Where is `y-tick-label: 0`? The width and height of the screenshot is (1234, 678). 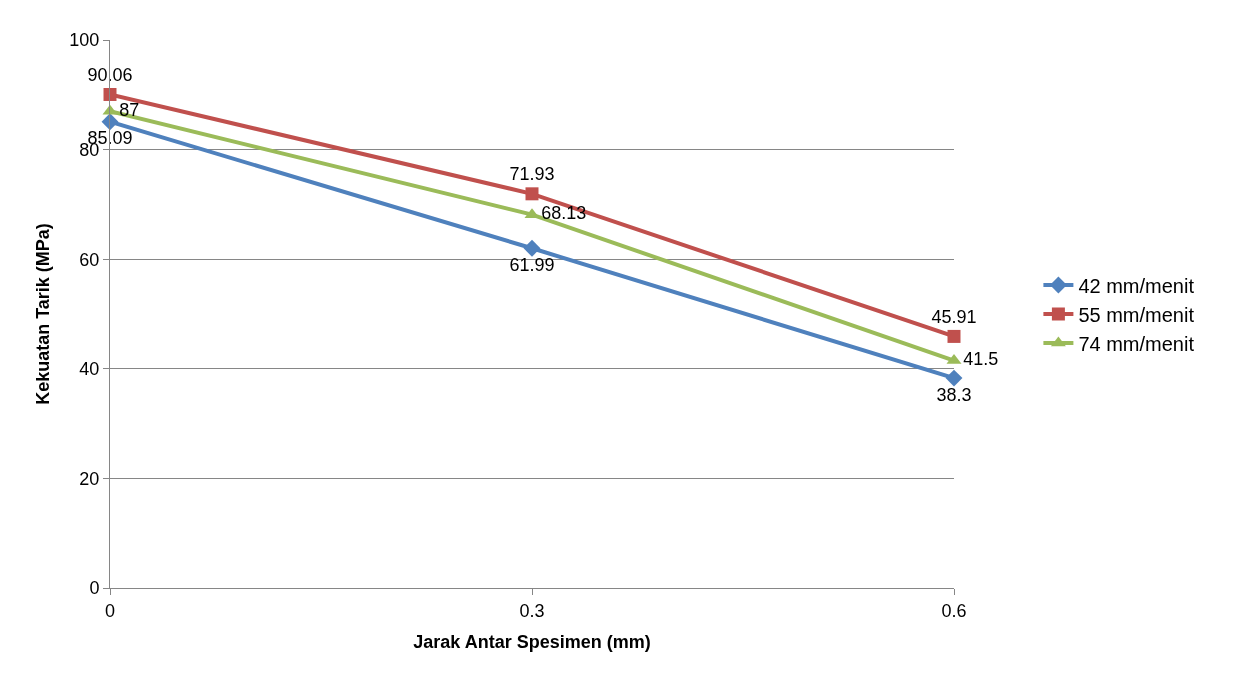 y-tick-label: 0 is located at coordinates (94, 588).